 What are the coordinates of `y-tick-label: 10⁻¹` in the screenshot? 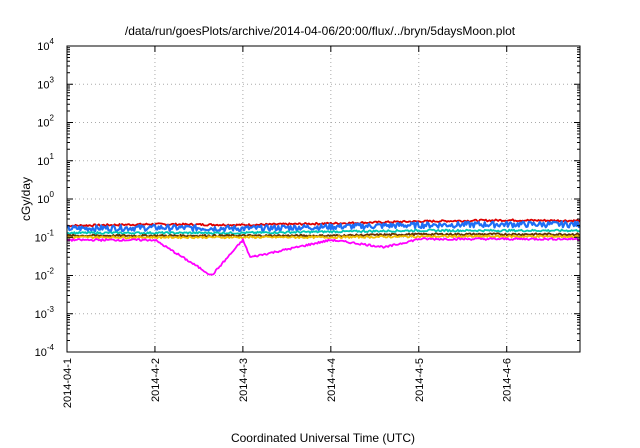 It's located at (45, 236).